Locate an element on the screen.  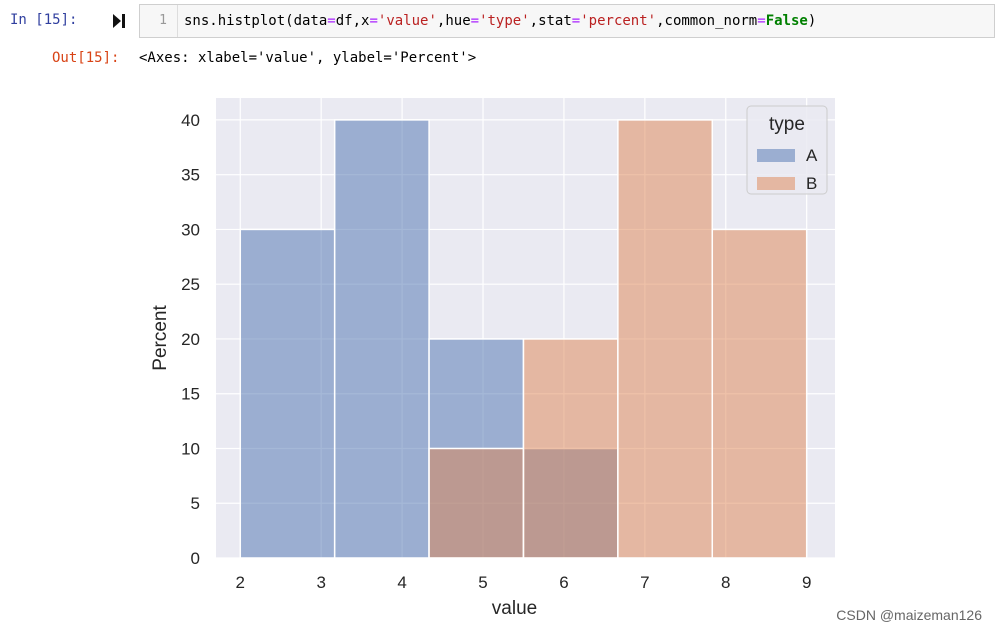
x-tick-label: 5 is located at coordinates (482, 582).